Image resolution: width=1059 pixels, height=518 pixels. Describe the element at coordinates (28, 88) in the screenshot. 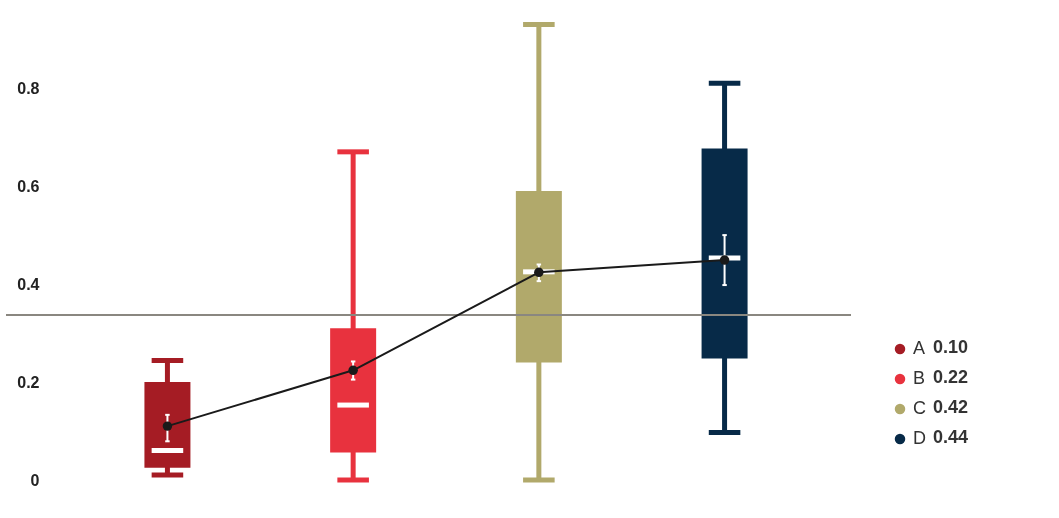

I see `y-tick-label: 0.8` at that location.